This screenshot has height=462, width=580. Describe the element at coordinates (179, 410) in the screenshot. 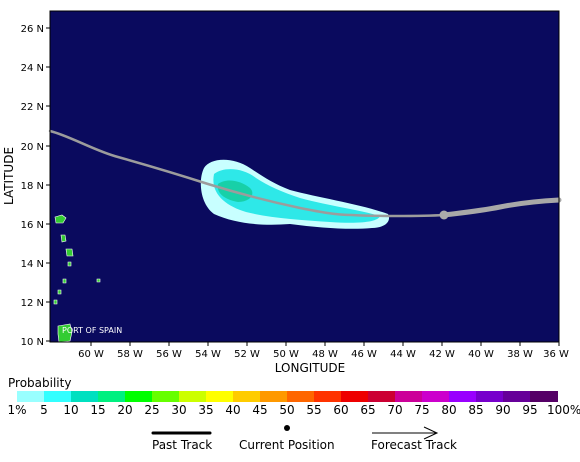

I see `scale-label: 30` at that location.